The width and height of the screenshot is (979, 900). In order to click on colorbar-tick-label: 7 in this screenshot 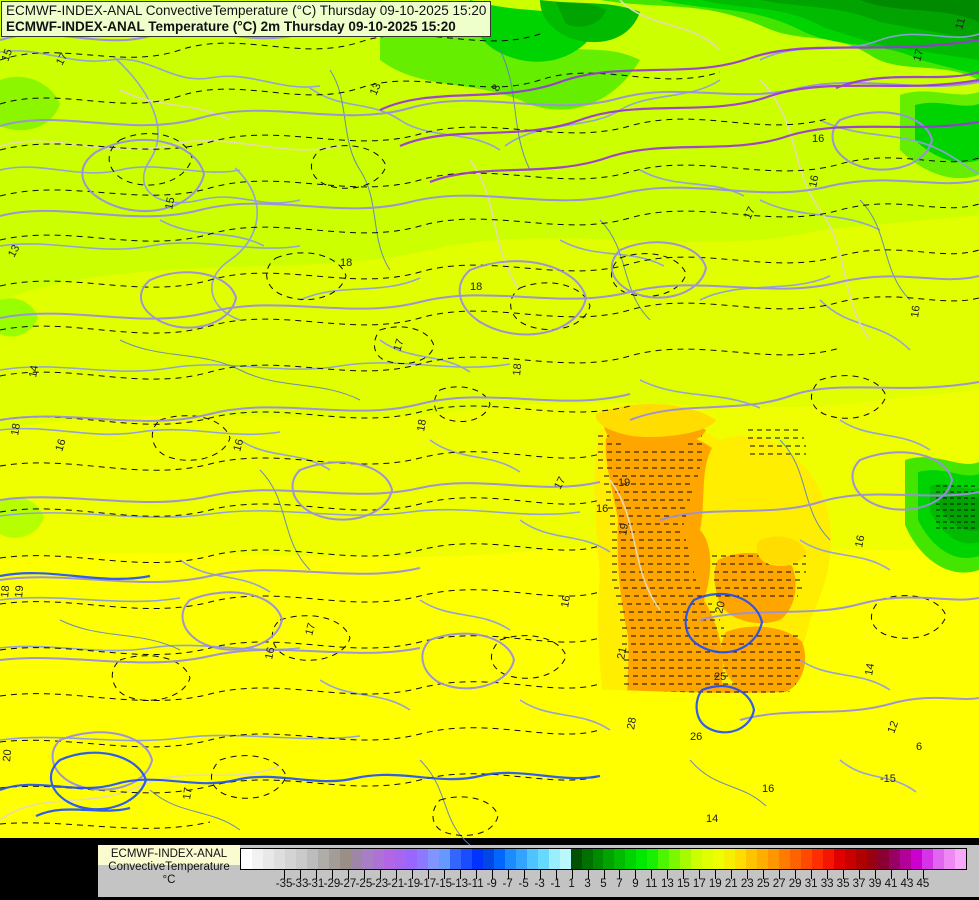, I will do `click(619, 884)`.